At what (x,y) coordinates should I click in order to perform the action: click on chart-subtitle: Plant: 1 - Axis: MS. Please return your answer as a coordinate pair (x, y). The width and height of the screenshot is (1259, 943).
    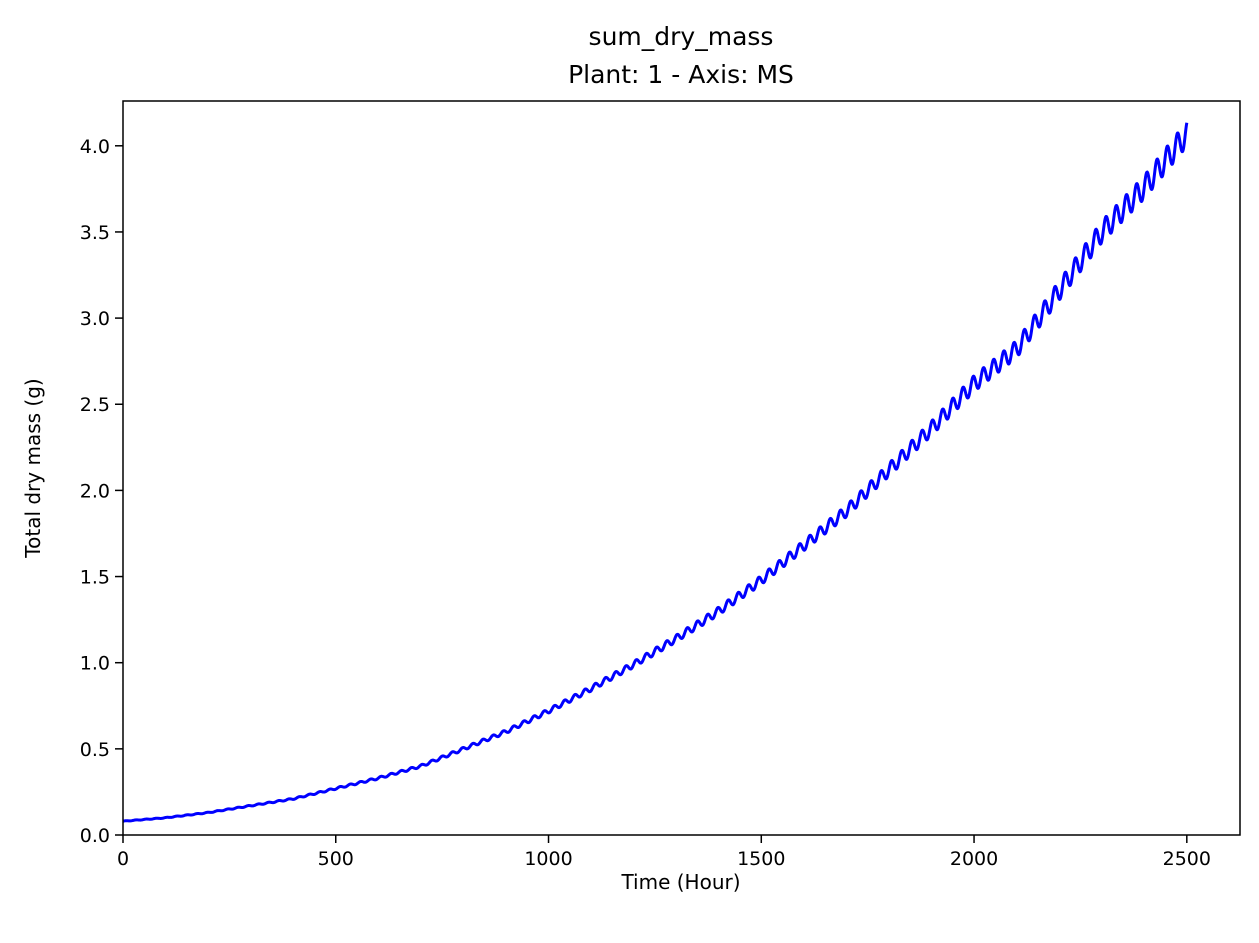
    Looking at the image, I should click on (681, 74).